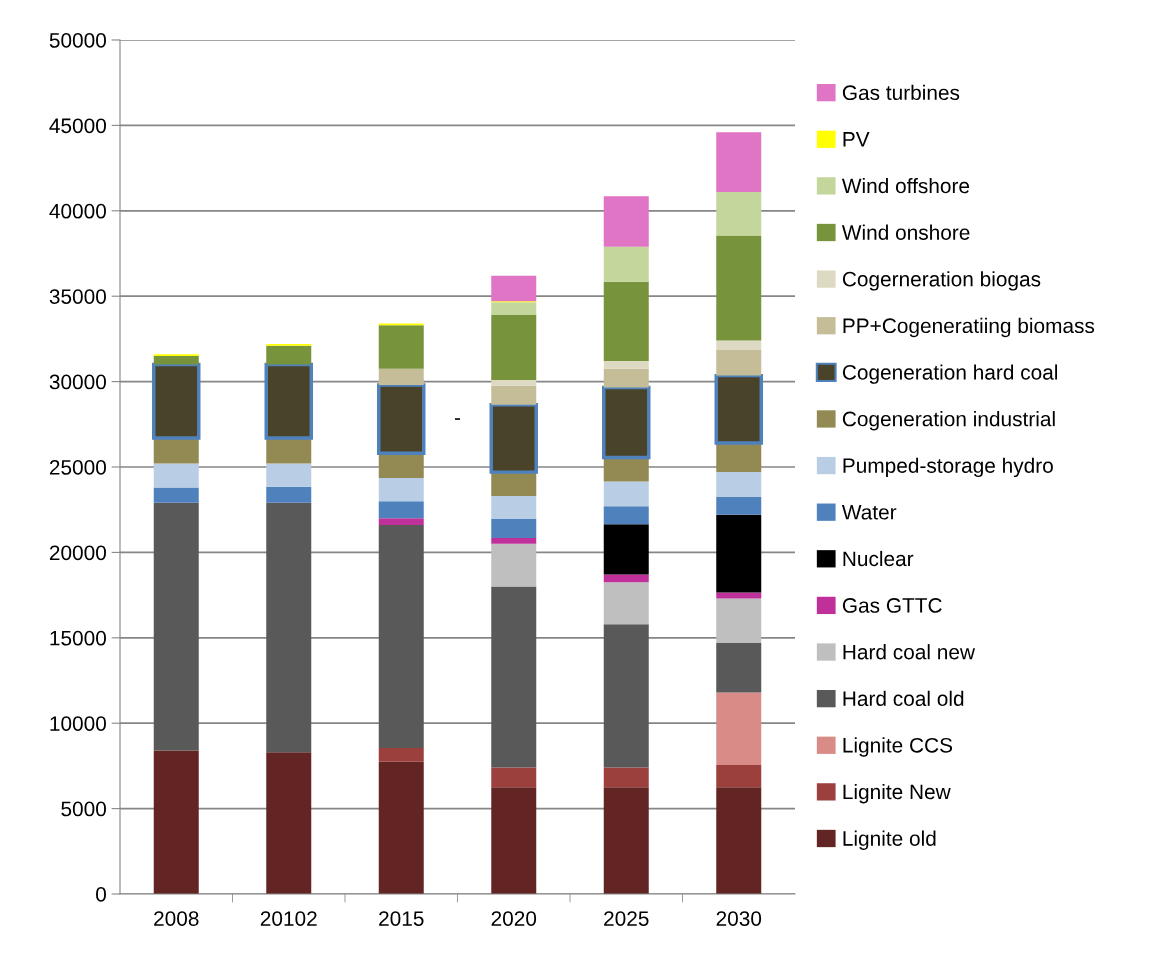 The image size is (1170, 956). Describe the element at coordinates (626, 918) in the screenshot. I see `x-tick-label: 2025` at that location.